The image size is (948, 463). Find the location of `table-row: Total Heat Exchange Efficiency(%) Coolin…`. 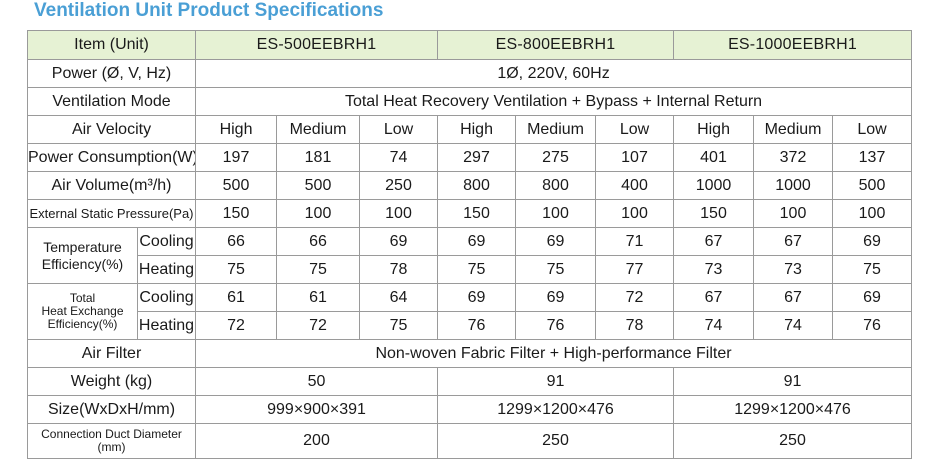

table-row: Total Heat Exchange Efficiency(%) Coolin… is located at coordinates (470, 311).